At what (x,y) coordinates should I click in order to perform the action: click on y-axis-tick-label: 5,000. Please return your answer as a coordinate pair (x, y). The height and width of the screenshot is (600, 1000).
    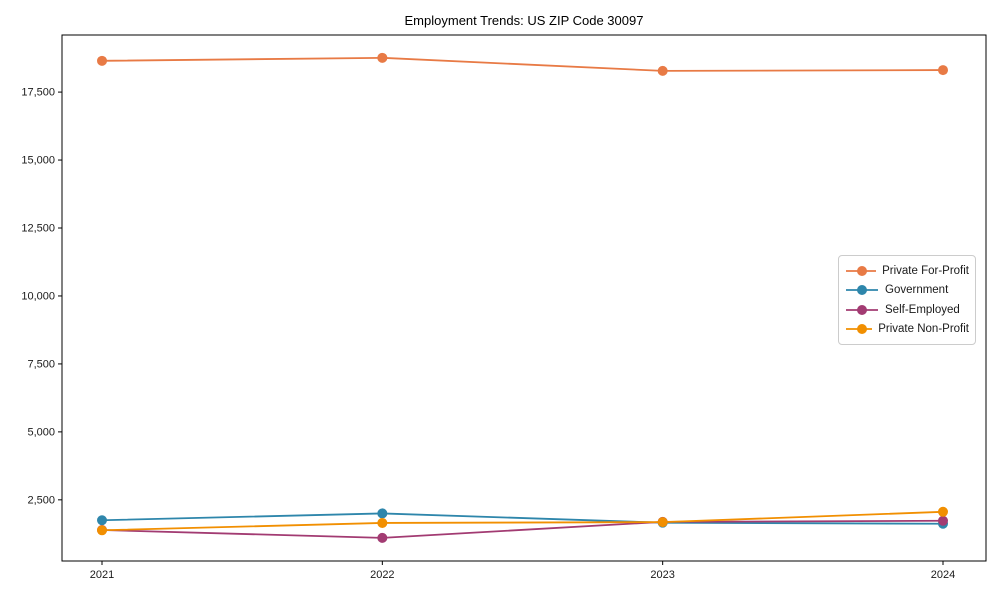
    Looking at the image, I should click on (41, 432).